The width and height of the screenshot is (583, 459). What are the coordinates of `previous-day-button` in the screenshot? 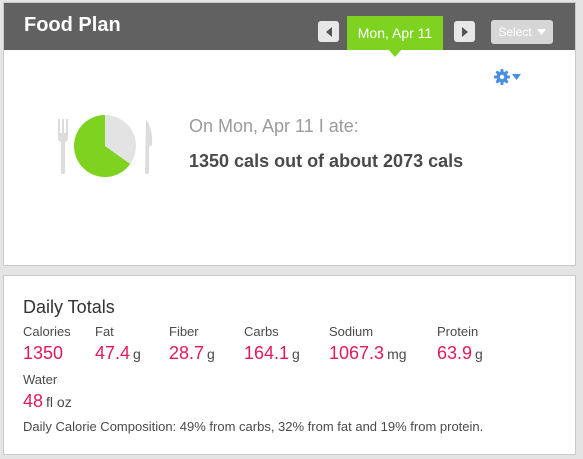 It's located at (328, 31).